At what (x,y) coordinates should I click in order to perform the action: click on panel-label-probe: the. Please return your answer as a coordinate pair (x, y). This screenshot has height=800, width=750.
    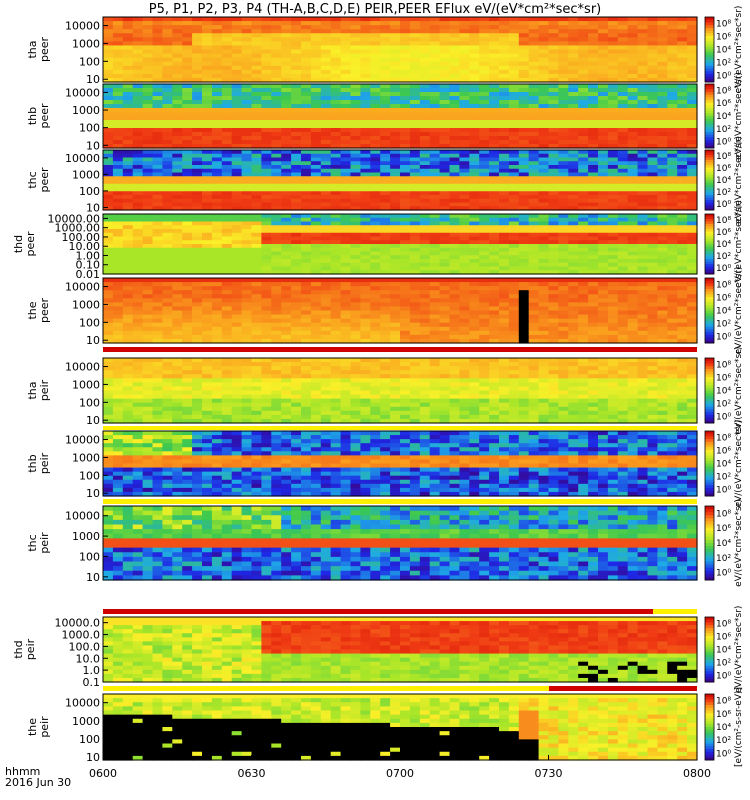
    Looking at the image, I should click on (32, 310).